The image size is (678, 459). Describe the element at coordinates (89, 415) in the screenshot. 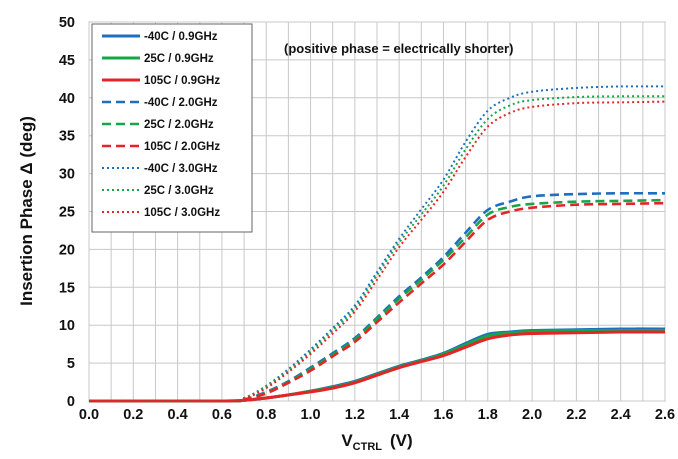

I see `x-tick-label: 0.0` at that location.